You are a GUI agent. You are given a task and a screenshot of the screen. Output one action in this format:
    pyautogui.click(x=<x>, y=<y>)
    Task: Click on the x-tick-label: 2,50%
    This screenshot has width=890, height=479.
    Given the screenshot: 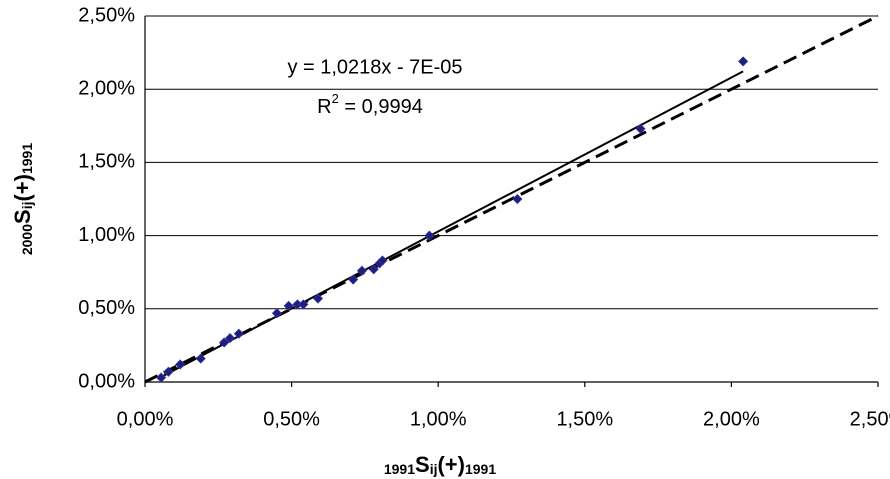 What is the action you would take?
    pyautogui.click(x=870, y=419)
    